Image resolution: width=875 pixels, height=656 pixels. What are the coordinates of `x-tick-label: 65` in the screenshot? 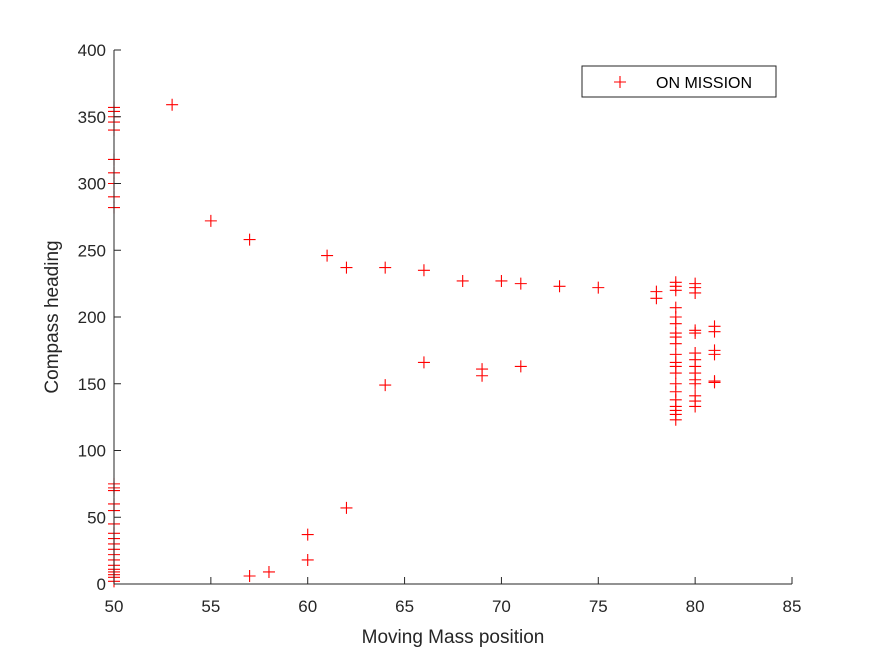 It's located at (404, 606).